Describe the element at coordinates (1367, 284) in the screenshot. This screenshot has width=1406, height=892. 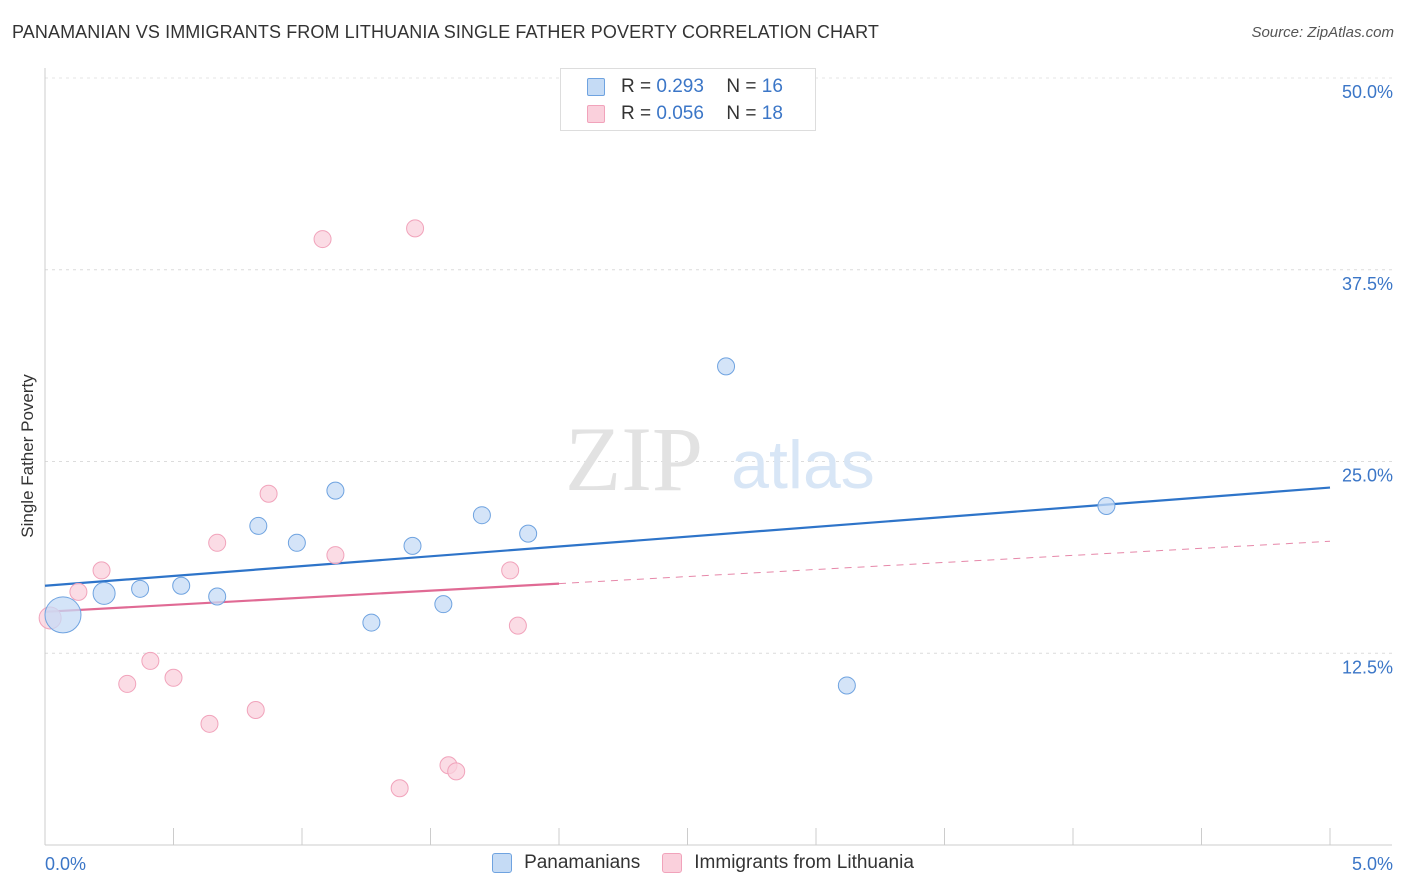
I see `y-tick-label: 37.5%` at that location.